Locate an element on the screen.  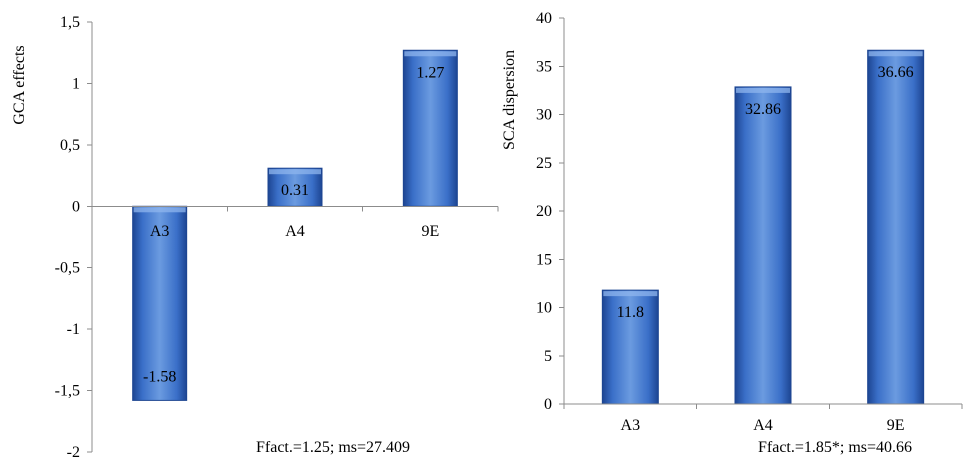
data-label: 1.27 is located at coordinates (430, 72).